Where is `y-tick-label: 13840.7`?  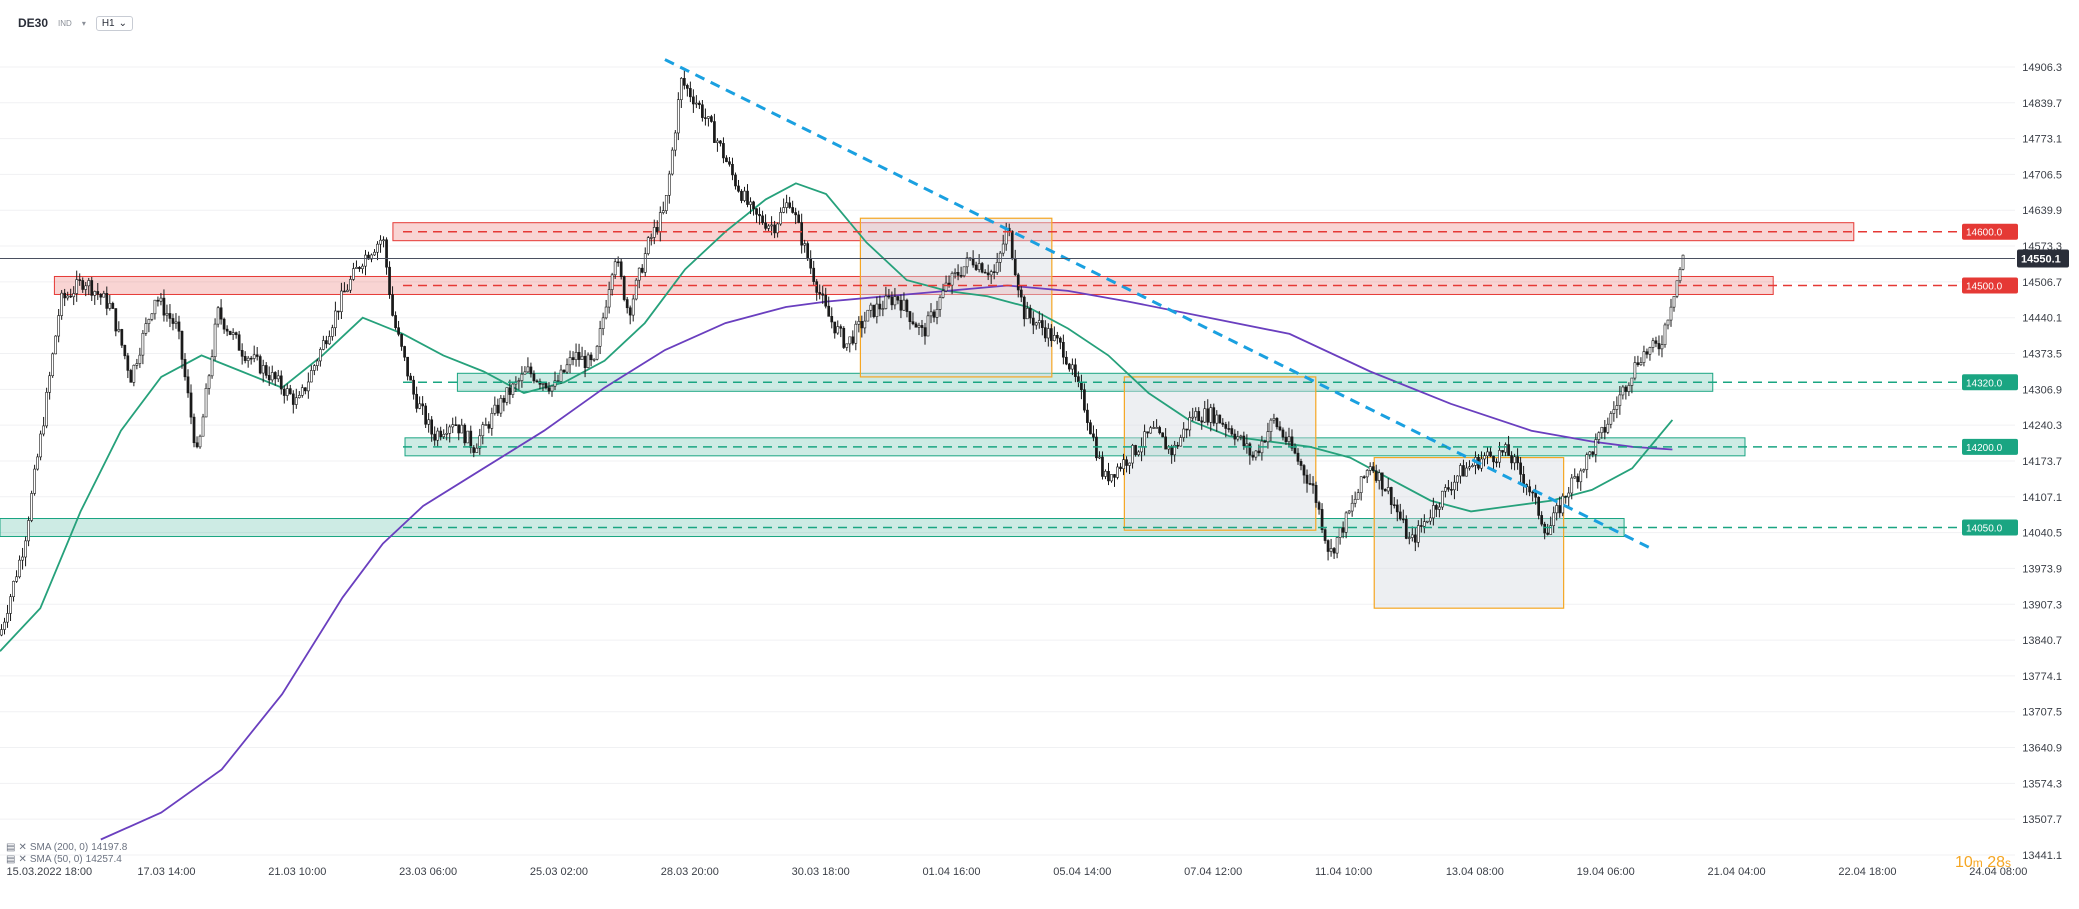 y-tick-label: 13840.7 is located at coordinates (2042, 641).